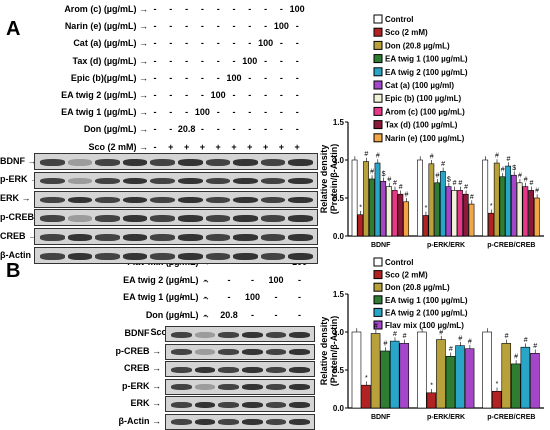 The image size is (550, 430). What do you see at coordinates (420, 300) in the screenshot?
I see `legend-entry: EA twig 1 (100 µg/mL)` at bounding box center [420, 300].